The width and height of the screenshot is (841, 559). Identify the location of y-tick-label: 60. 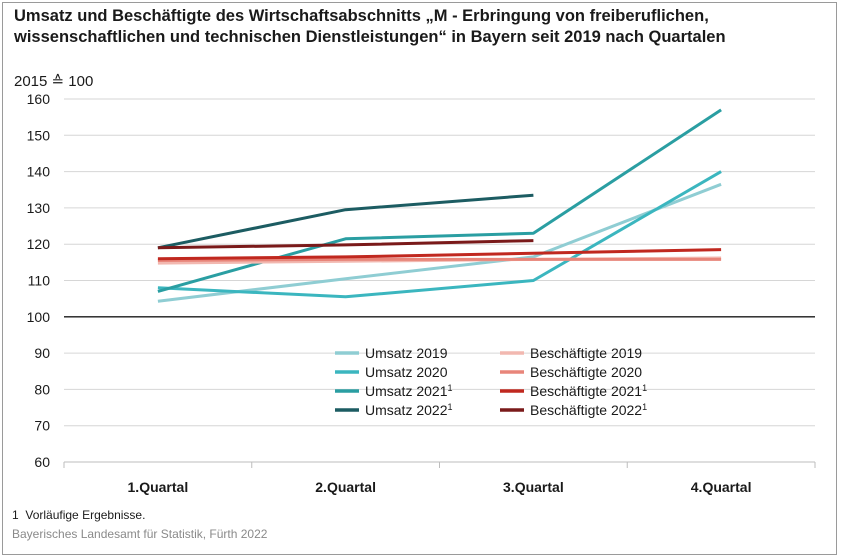
(42, 462).